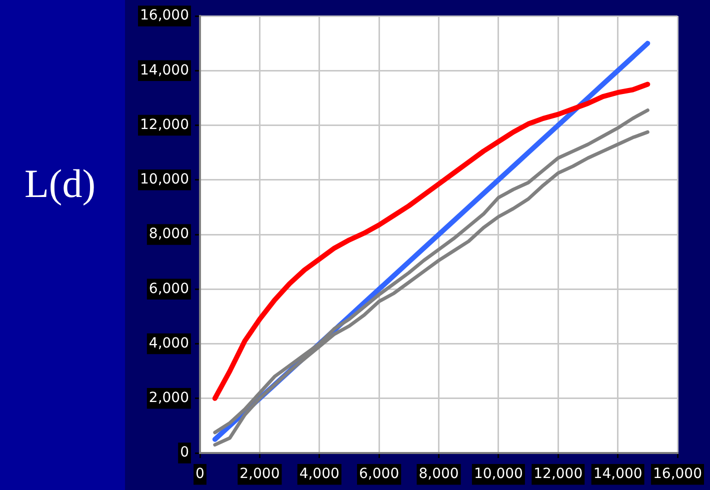  What do you see at coordinates (164, 124) in the screenshot?
I see `y-tick-label: 12,000` at bounding box center [164, 124].